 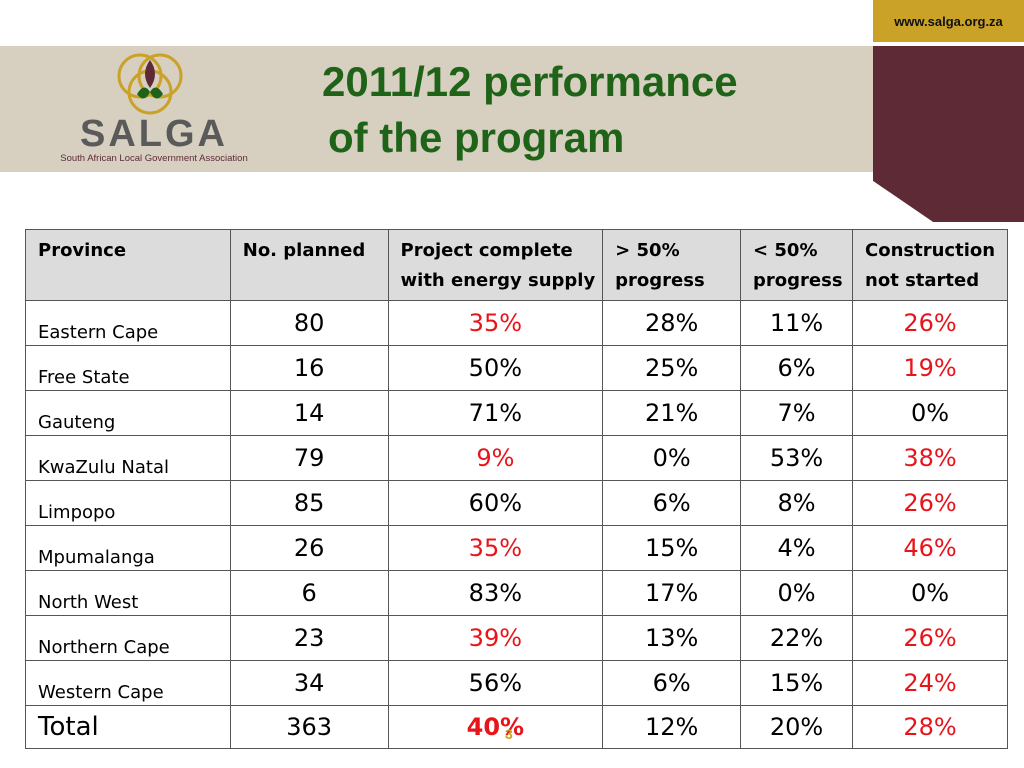 What do you see at coordinates (309, 413) in the screenshot?
I see `cell-planned: 14` at bounding box center [309, 413].